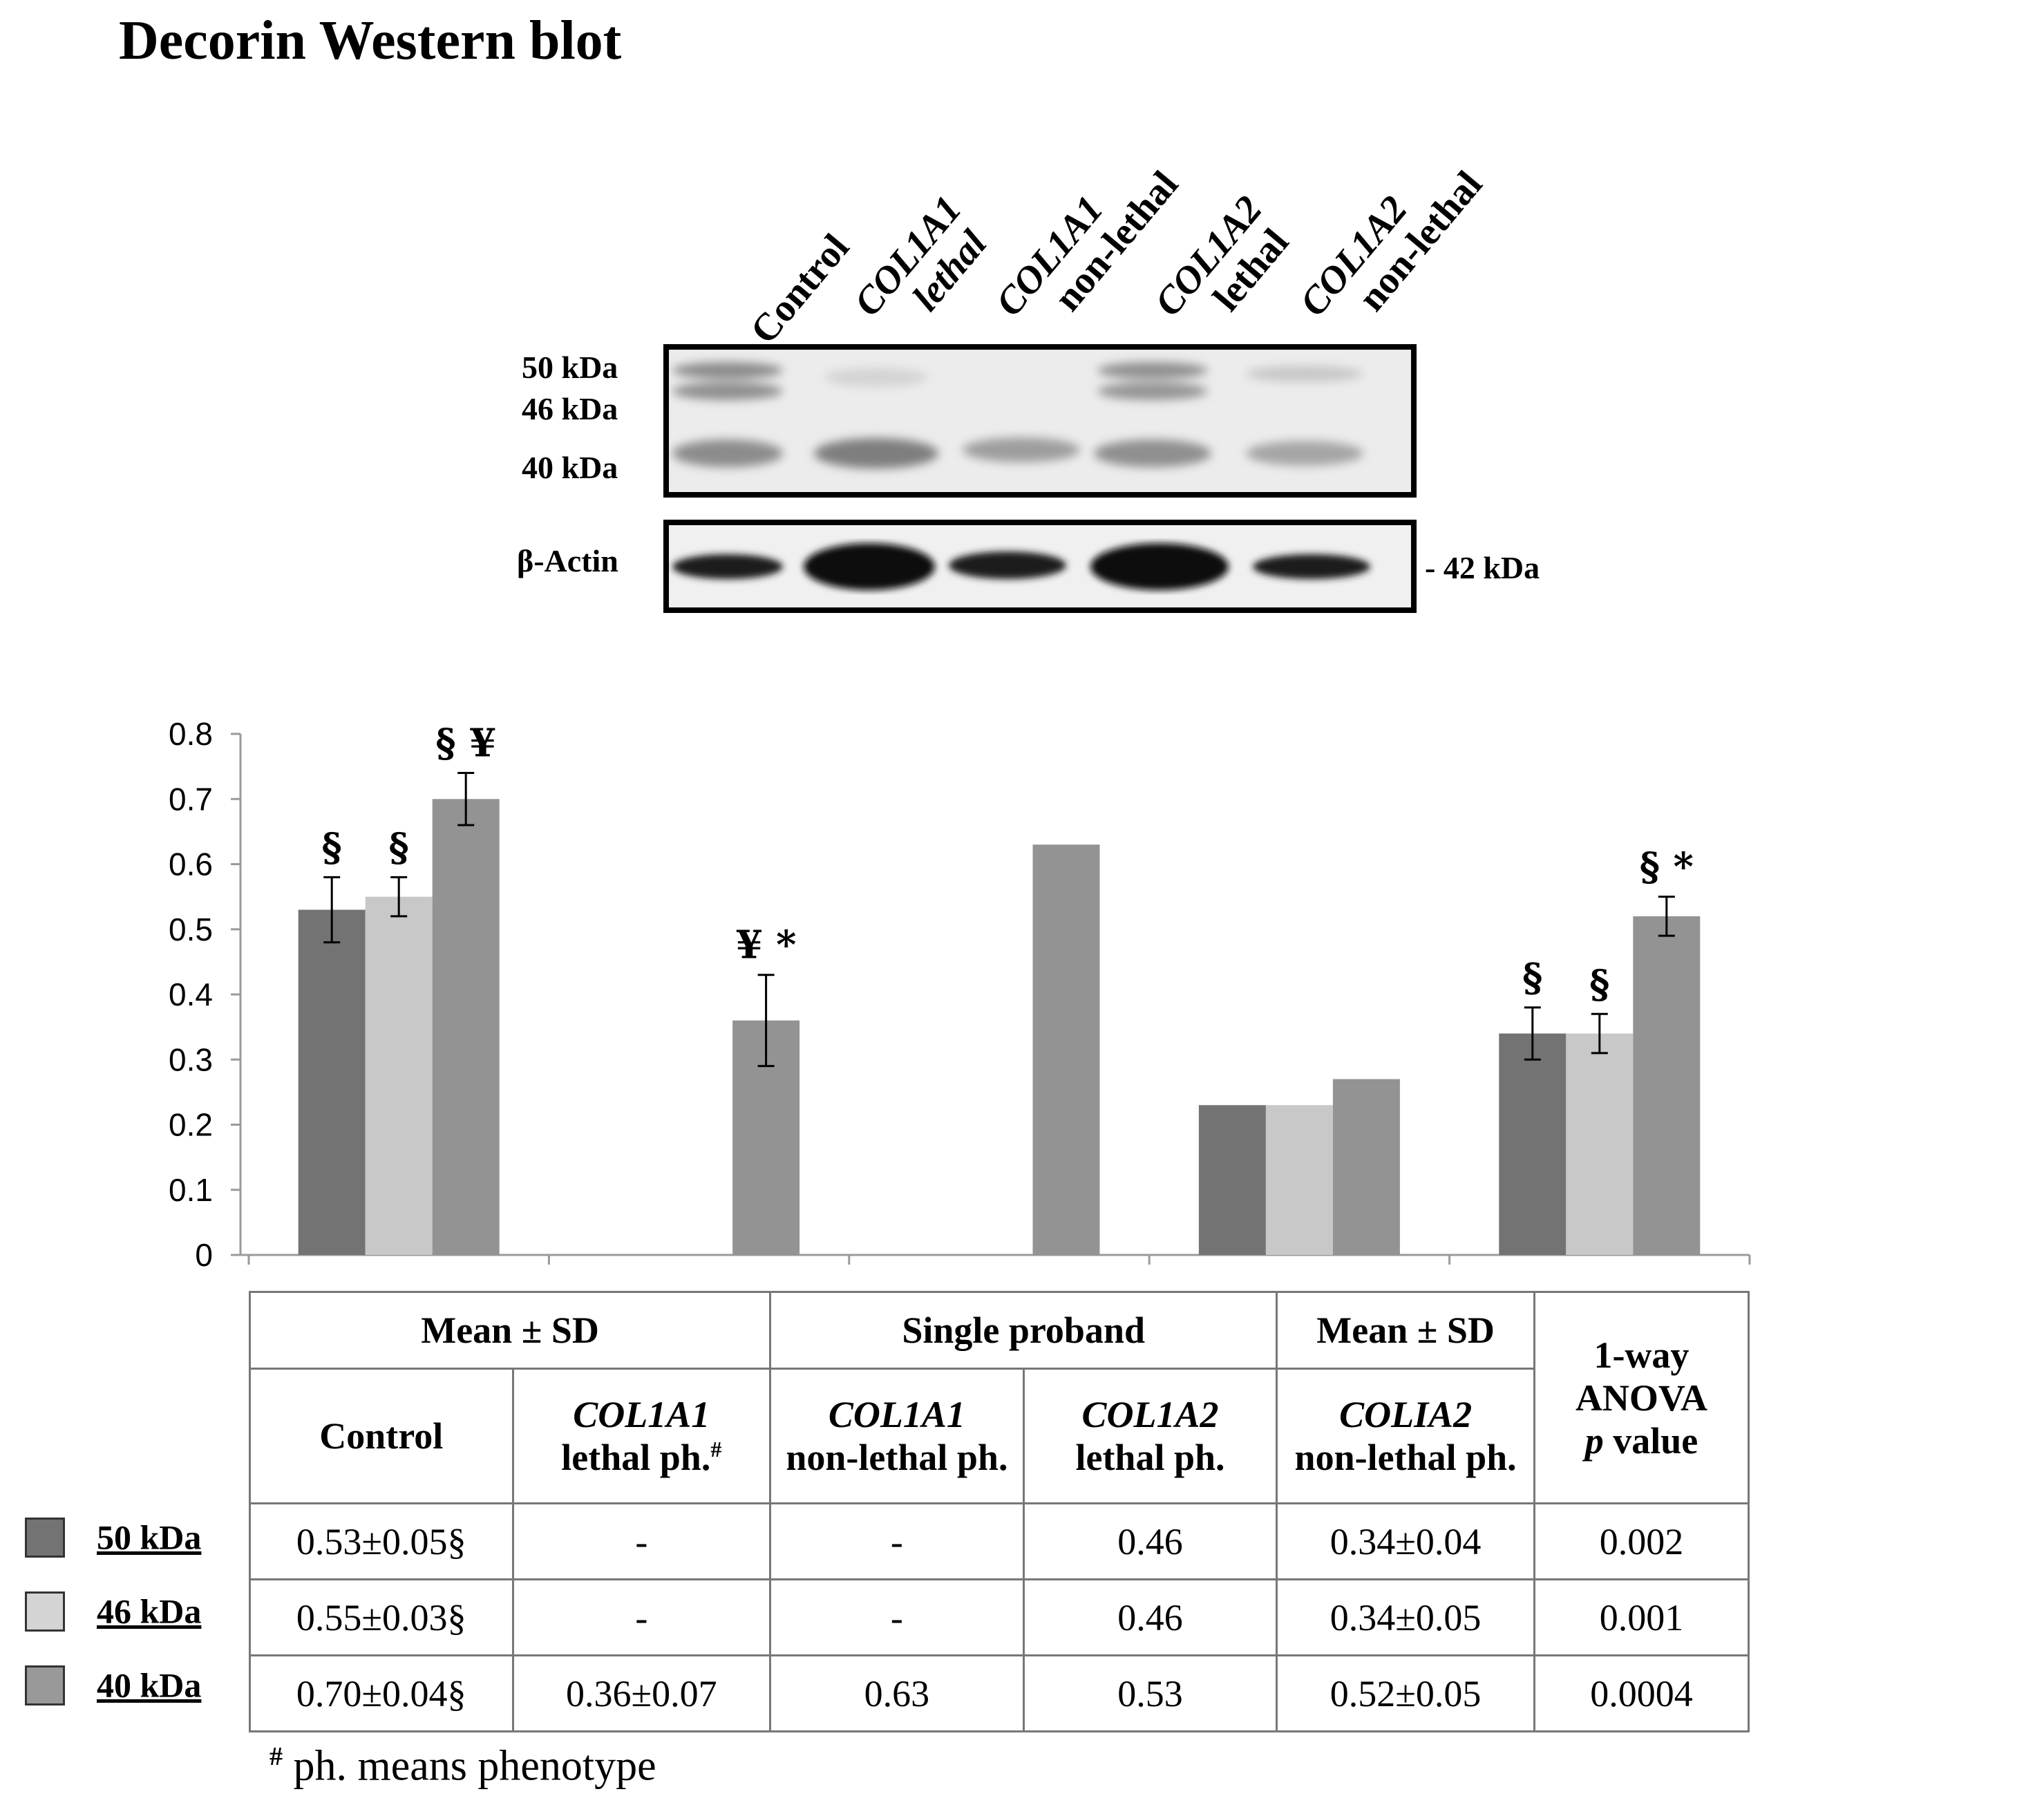 Image resolution: width=2044 pixels, height=1814 pixels. What do you see at coordinates (1641, 1541) in the screenshot?
I see `table-cell: 0.002` at bounding box center [1641, 1541].